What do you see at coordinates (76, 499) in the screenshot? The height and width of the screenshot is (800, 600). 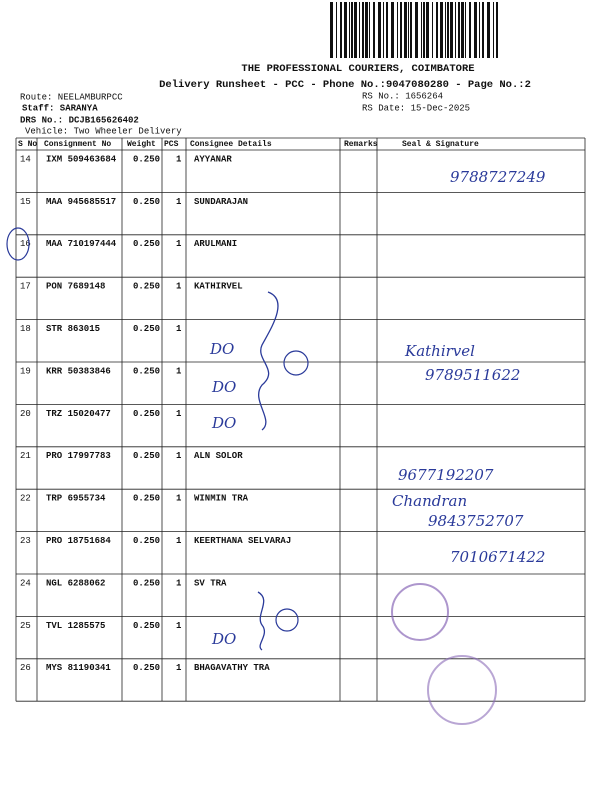 I see `cell-consignment: TRP 6955734` at bounding box center [76, 499].